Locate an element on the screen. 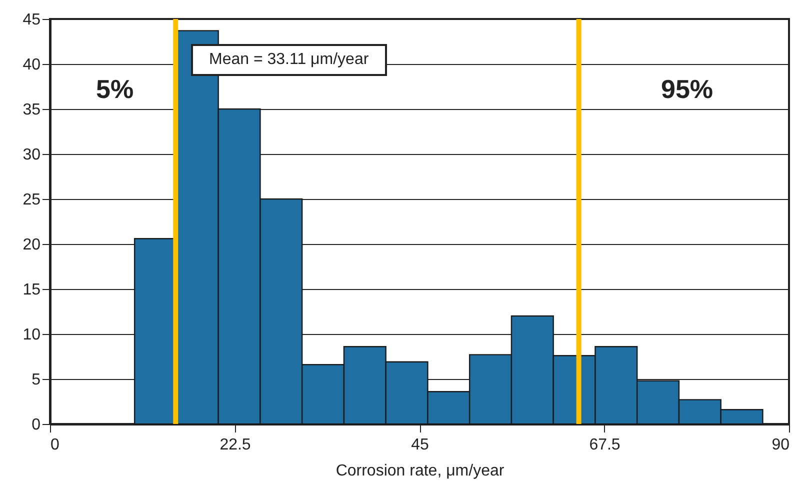  y-tick-label: 30 is located at coordinates (31, 155).